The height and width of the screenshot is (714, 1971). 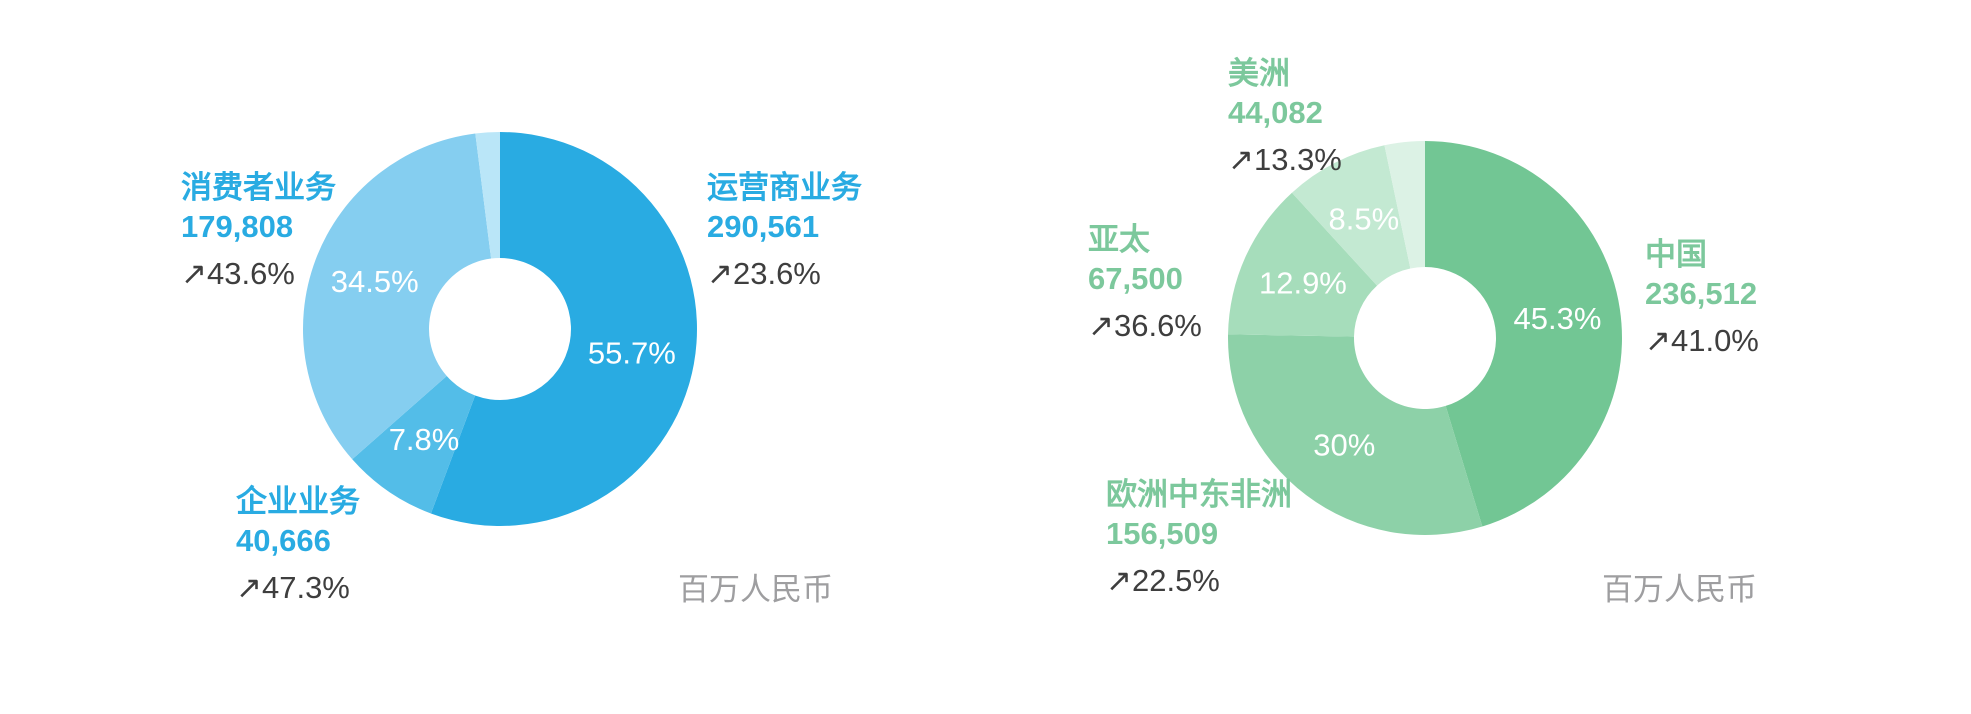 What do you see at coordinates (755, 589) in the screenshot?
I see `unit-label-left: 百万人民币` at bounding box center [755, 589].